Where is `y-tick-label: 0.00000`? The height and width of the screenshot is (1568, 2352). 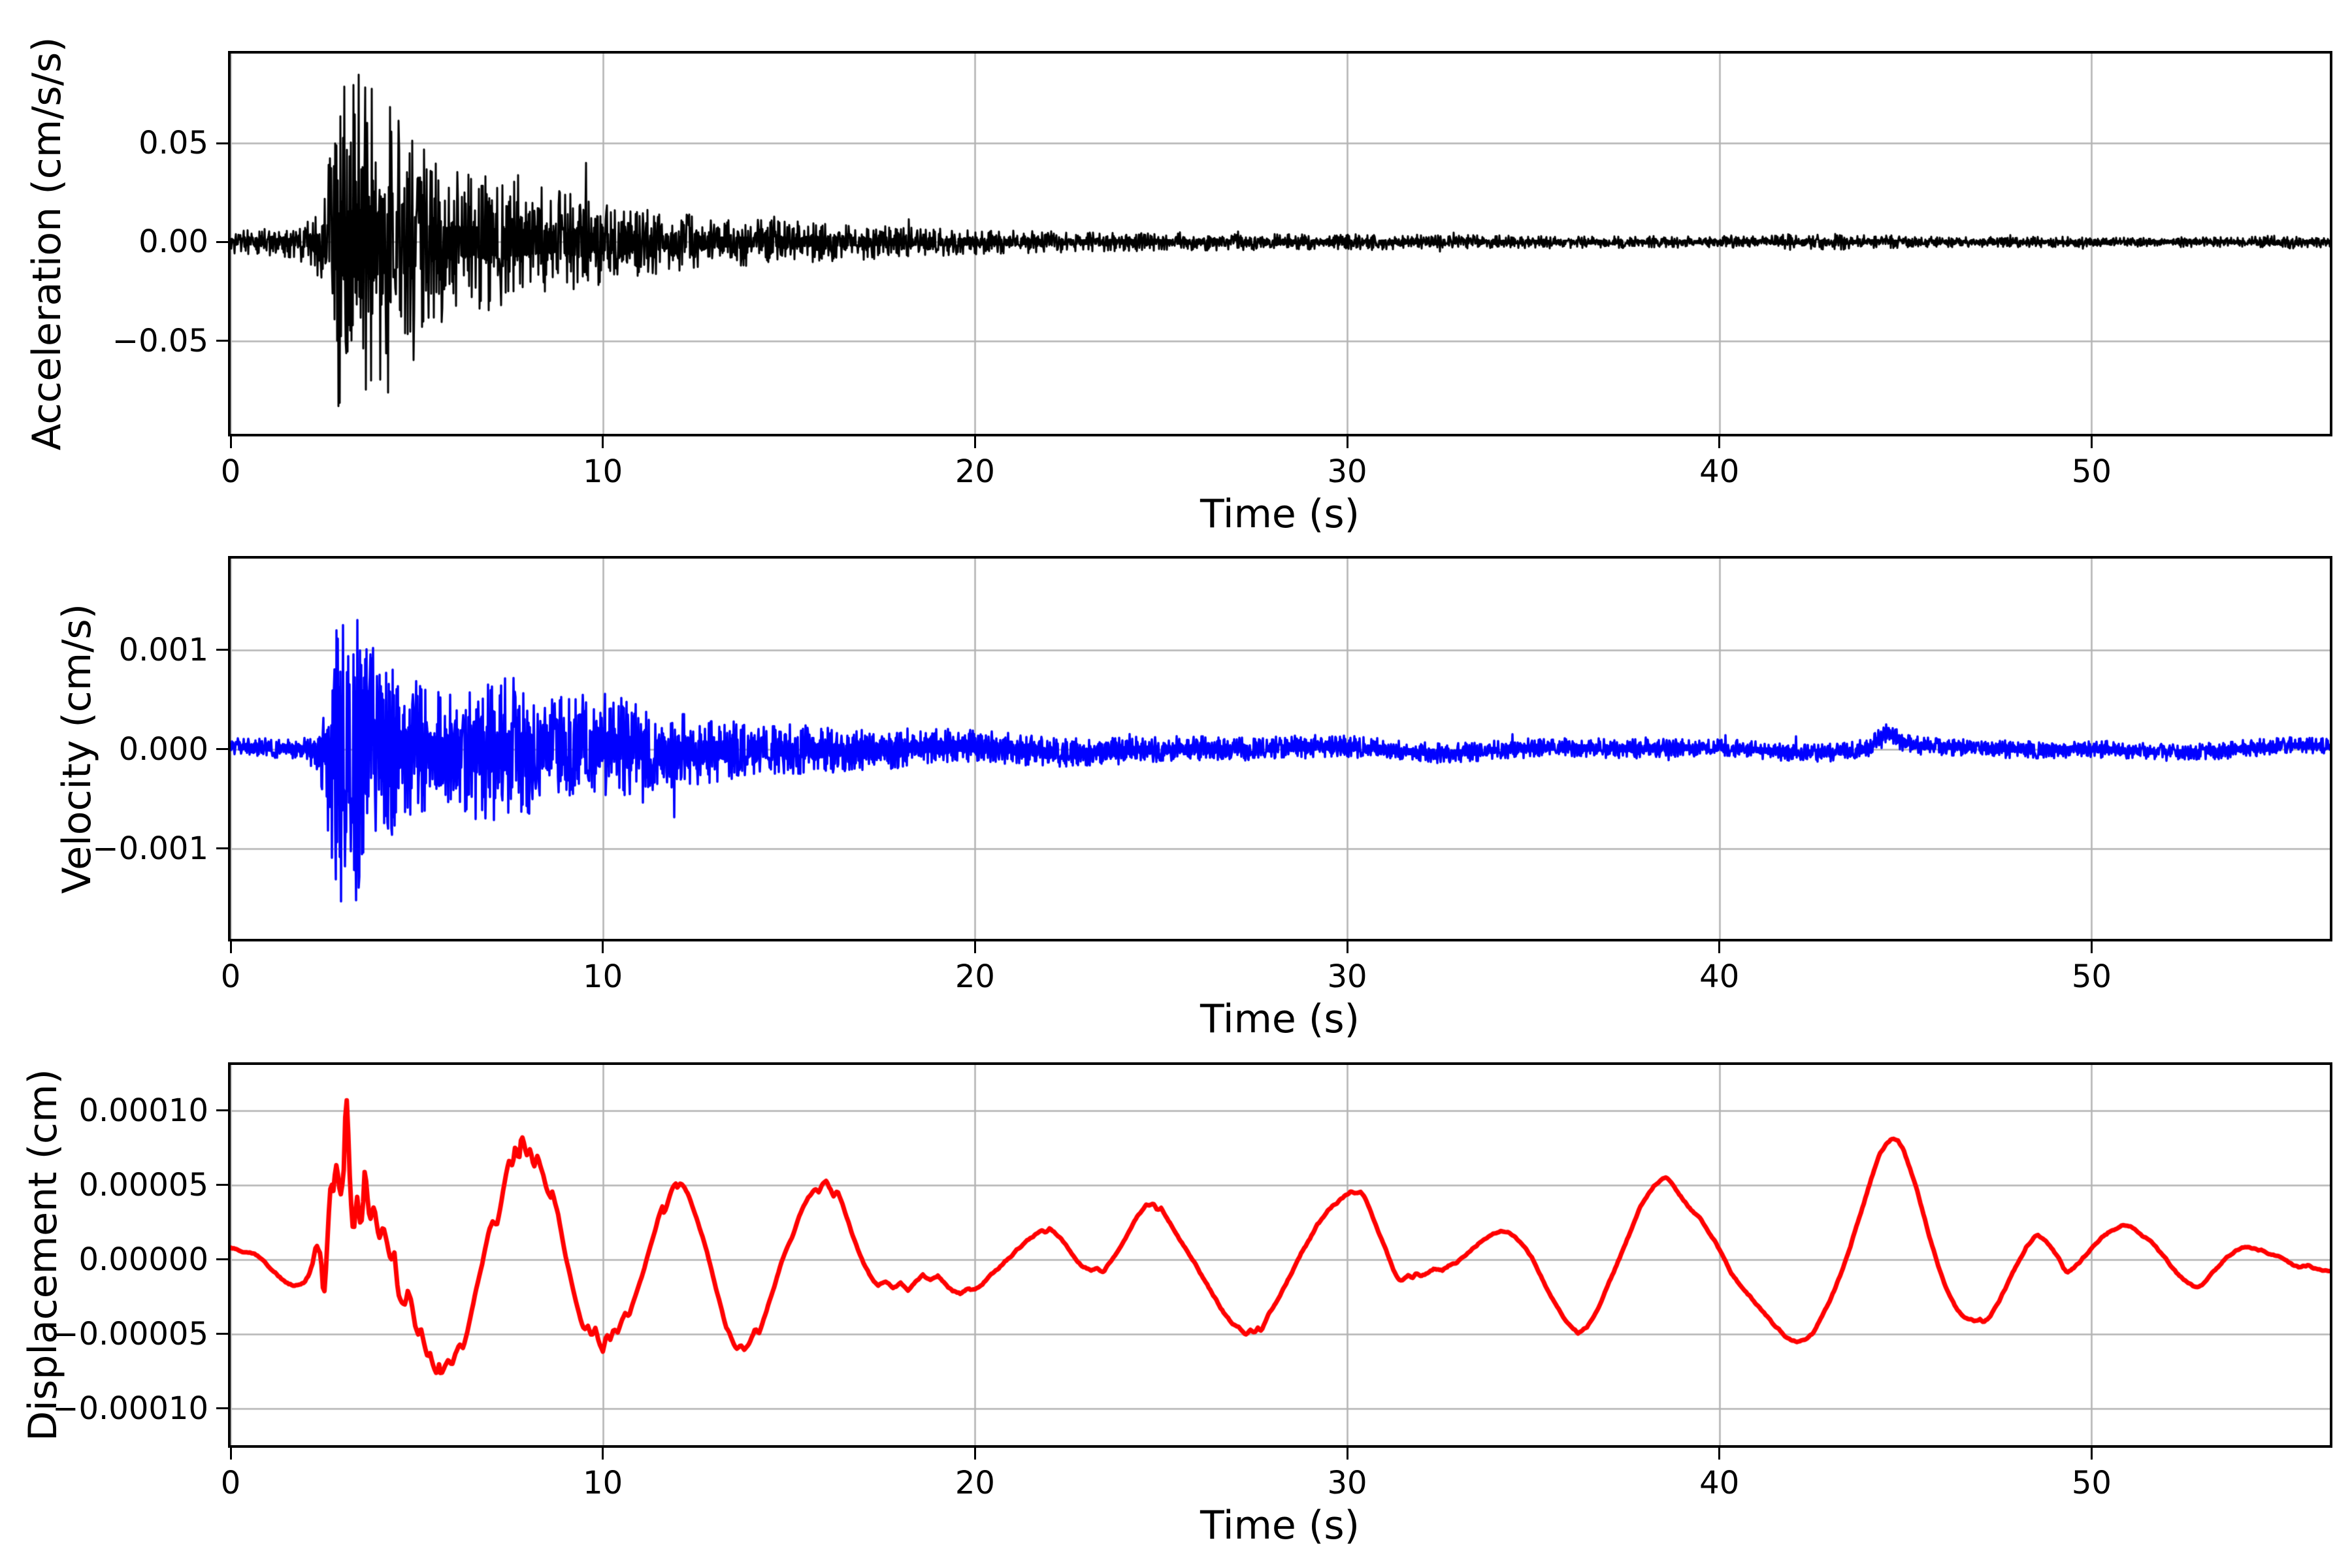 y-tick-label: 0.00000 is located at coordinates (143, 1259).